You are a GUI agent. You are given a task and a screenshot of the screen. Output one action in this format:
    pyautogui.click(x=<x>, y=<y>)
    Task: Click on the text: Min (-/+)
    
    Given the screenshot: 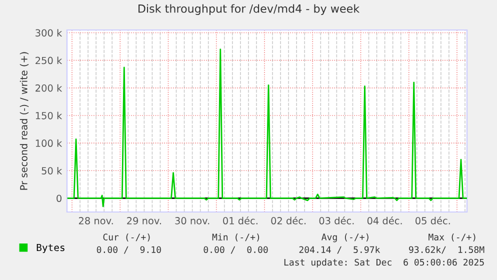 What is the action you would take?
    pyautogui.click(x=236, y=237)
    